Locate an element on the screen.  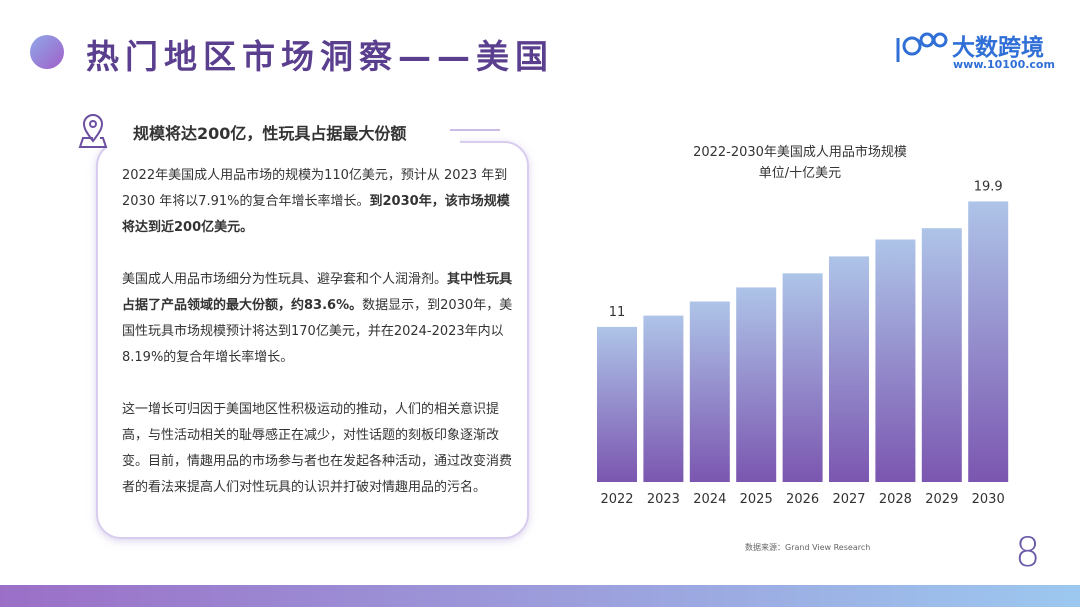
x-tick-label: 2025 is located at coordinates (756, 499).